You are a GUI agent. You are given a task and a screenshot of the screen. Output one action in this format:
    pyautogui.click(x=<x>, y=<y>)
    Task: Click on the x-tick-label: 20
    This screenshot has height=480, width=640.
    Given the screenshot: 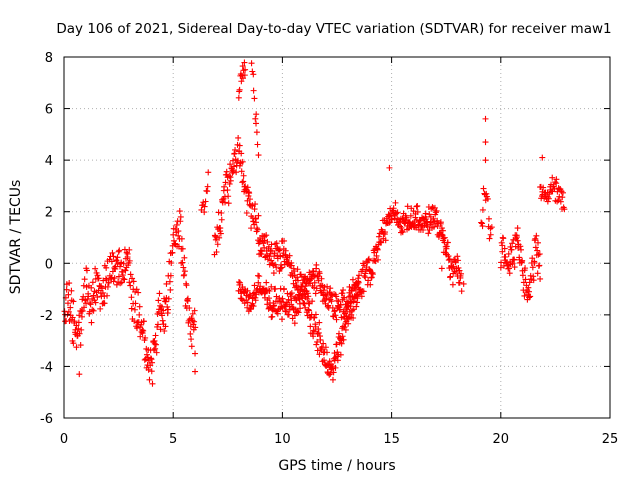 What is the action you would take?
    pyautogui.click(x=501, y=439)
    